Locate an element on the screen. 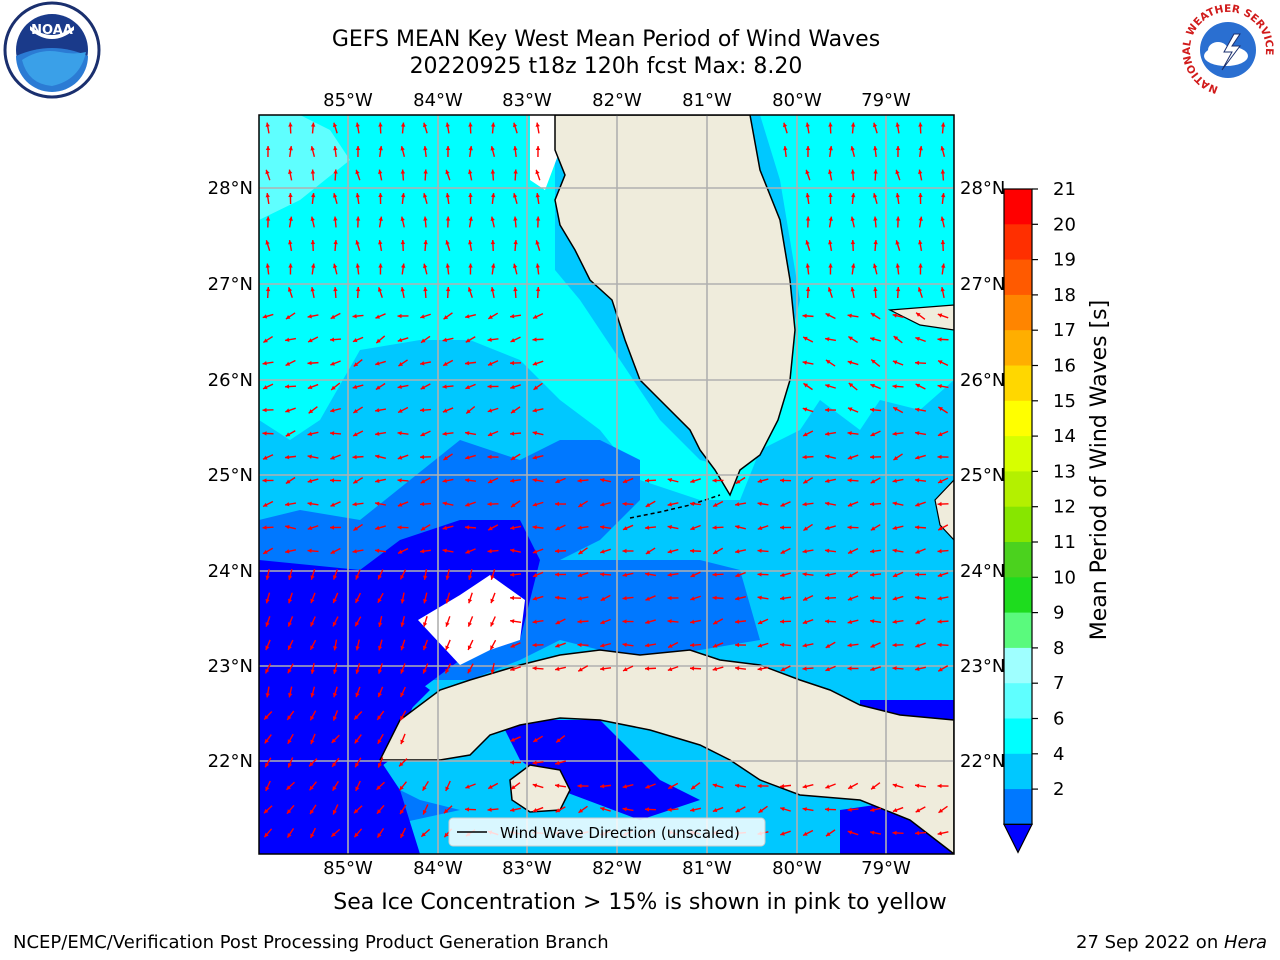  lon-tick-label: 85°W is located at coordinates (348, 868).